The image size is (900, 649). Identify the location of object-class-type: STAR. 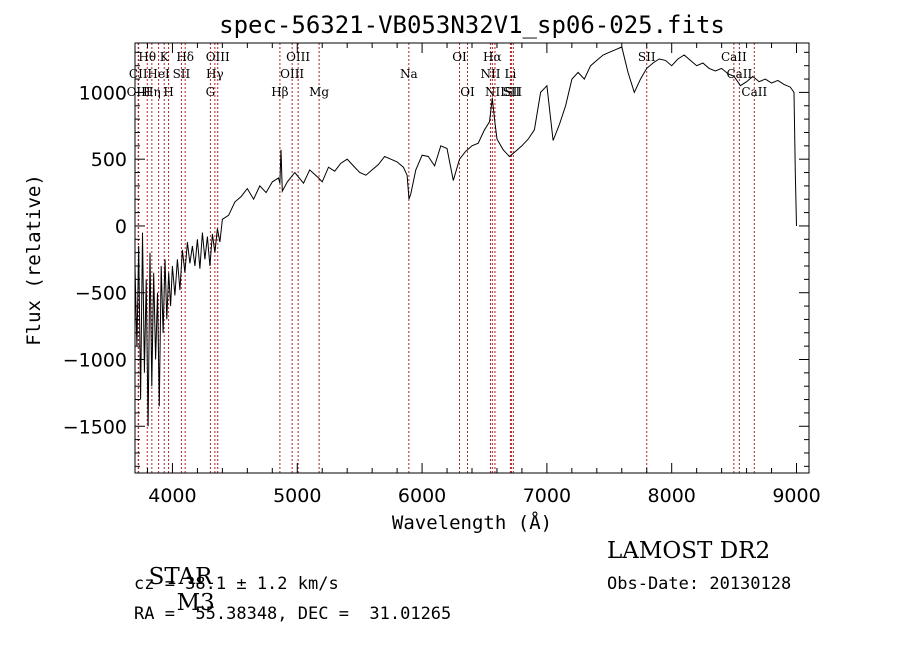
(180, 577).